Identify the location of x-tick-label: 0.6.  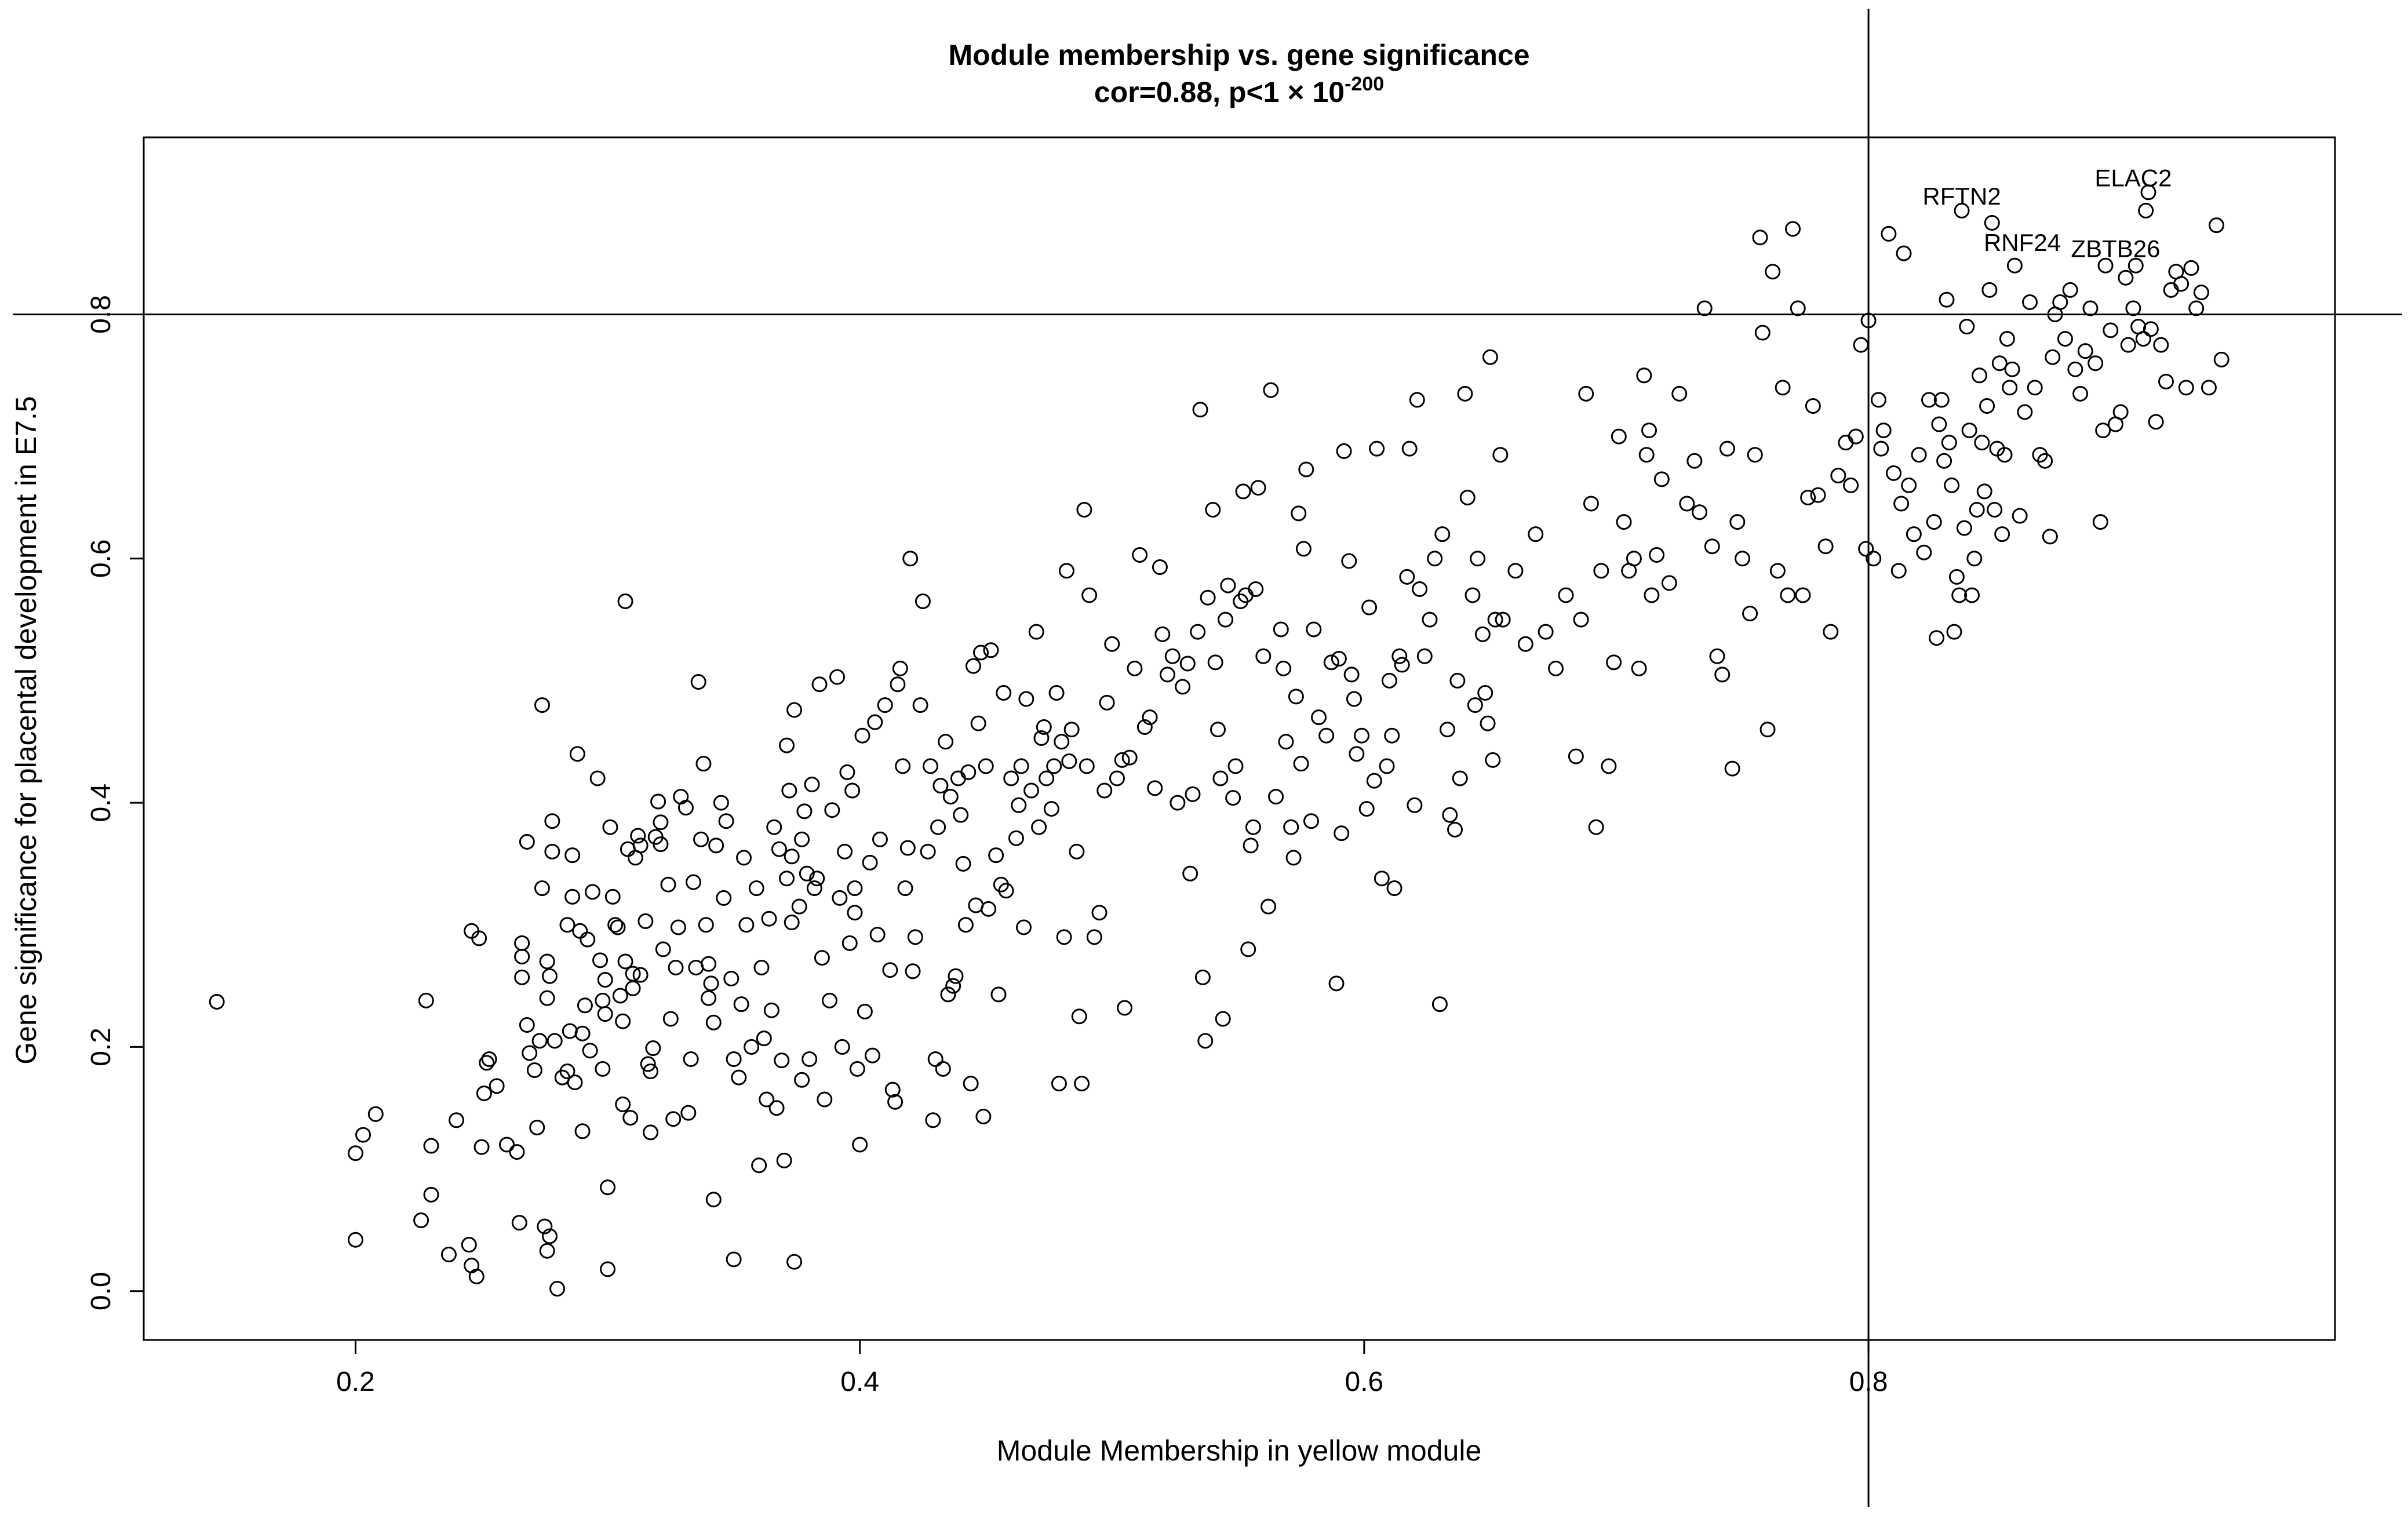
(1364, 1382).